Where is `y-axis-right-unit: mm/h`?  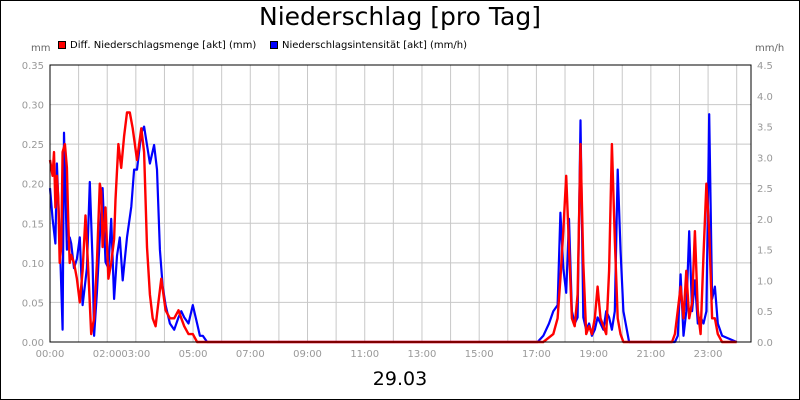
y-axis-right-unit: mm/h is located at coordinates (770, 48).